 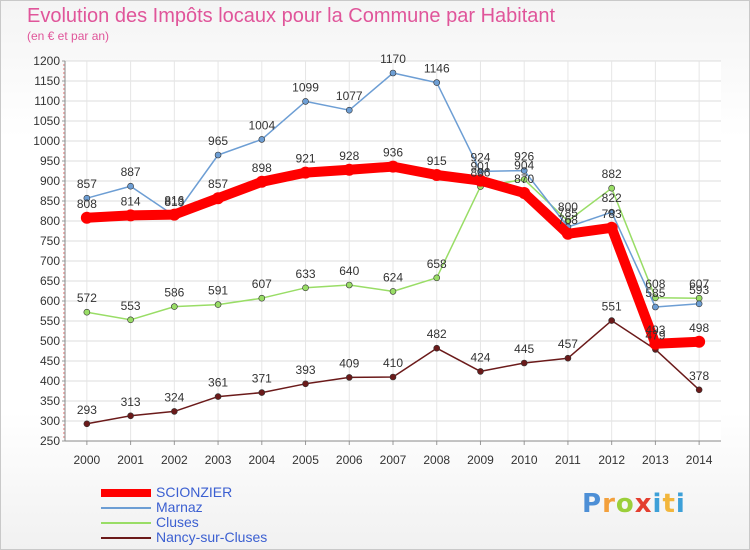 What do you see at coordinates (50, 301) in the screenshot?
I see `y-tick-label: 600` at bounding box center [50, 301].